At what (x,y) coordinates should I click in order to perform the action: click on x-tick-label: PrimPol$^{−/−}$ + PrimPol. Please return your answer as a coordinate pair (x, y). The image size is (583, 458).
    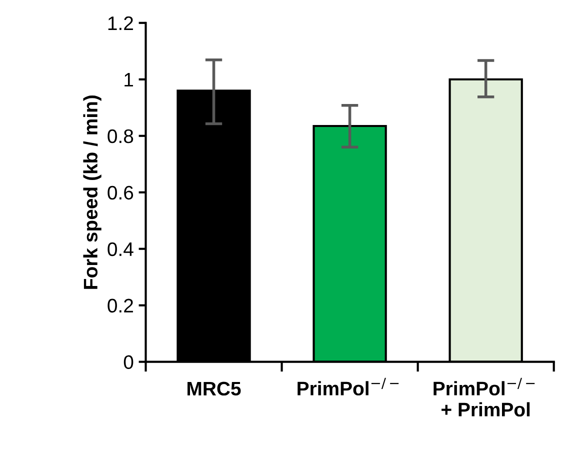
    Looking at the image, I should click on (484, 397).